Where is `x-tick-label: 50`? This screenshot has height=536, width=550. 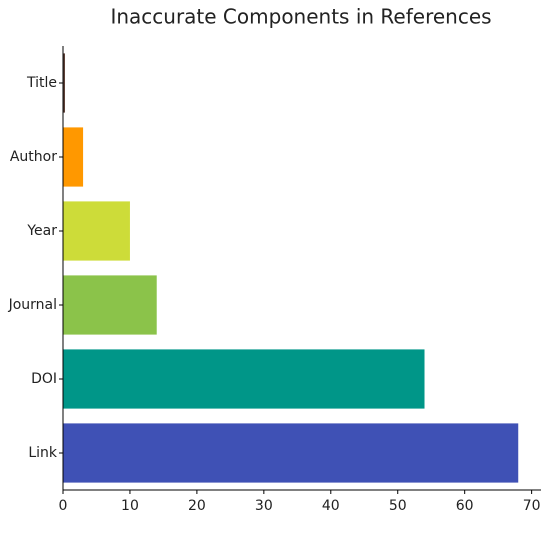 x-tick-label: 50 is located at coordinates (398, 506).